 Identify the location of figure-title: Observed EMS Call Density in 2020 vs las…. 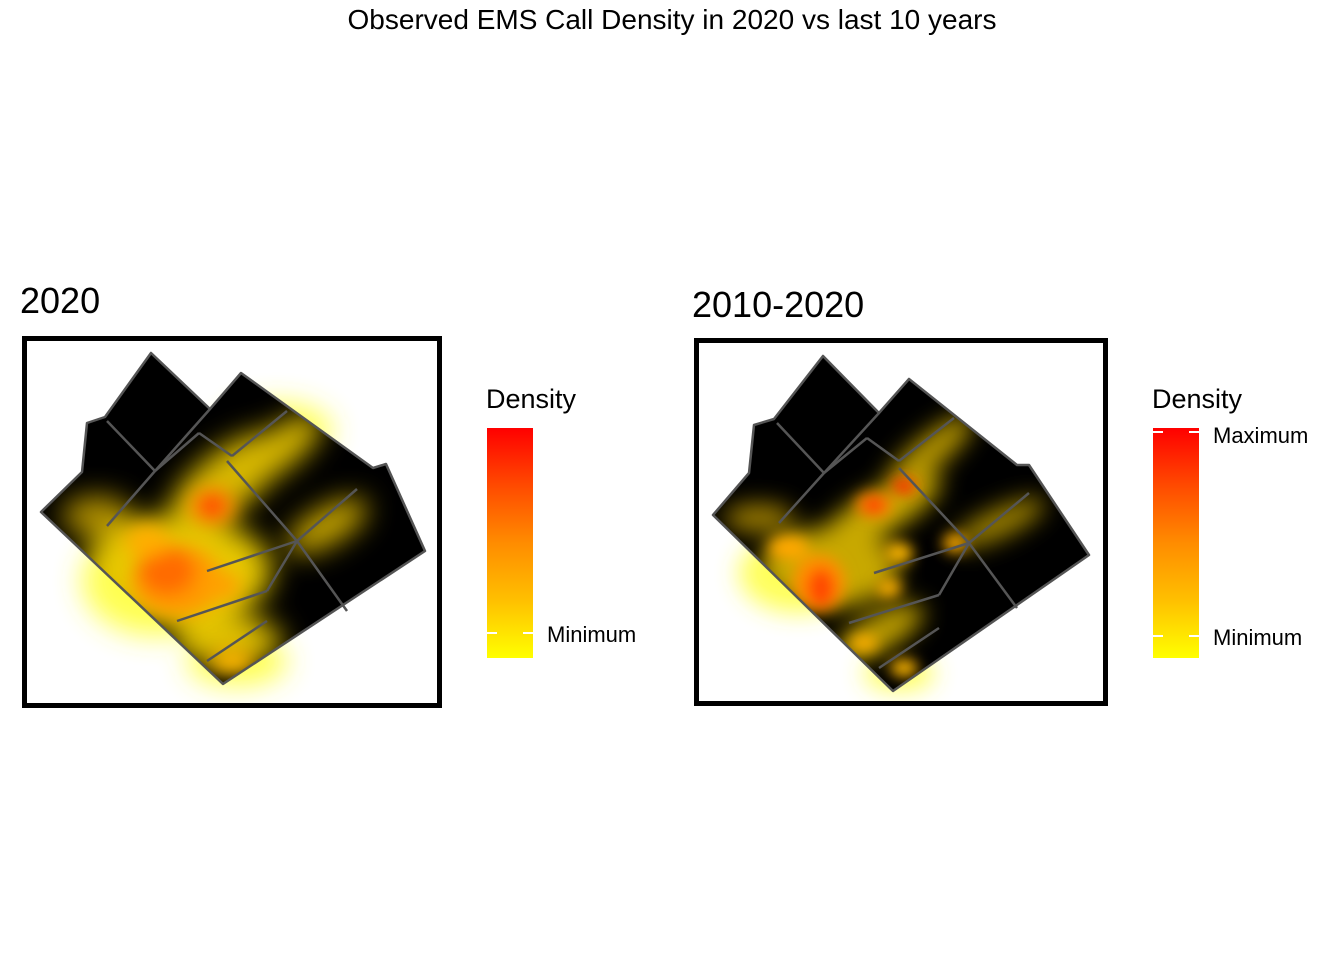
(672, 19).